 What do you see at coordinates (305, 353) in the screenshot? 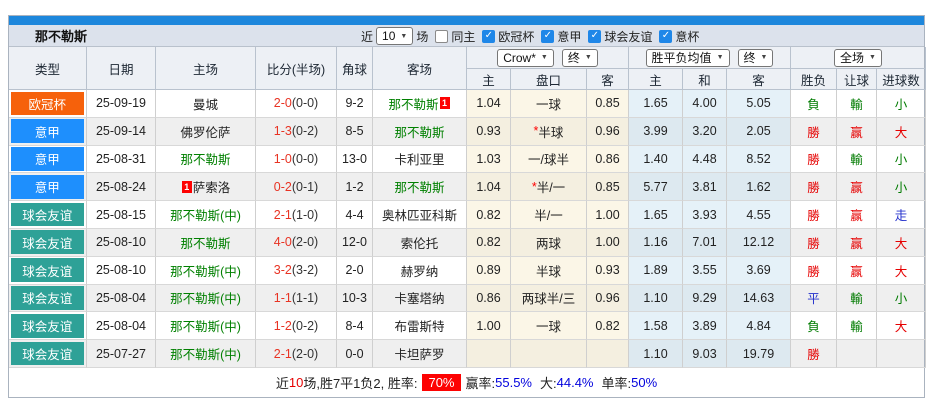
I see `halftime-score: (2-0)` at bounding box center [305, 353].